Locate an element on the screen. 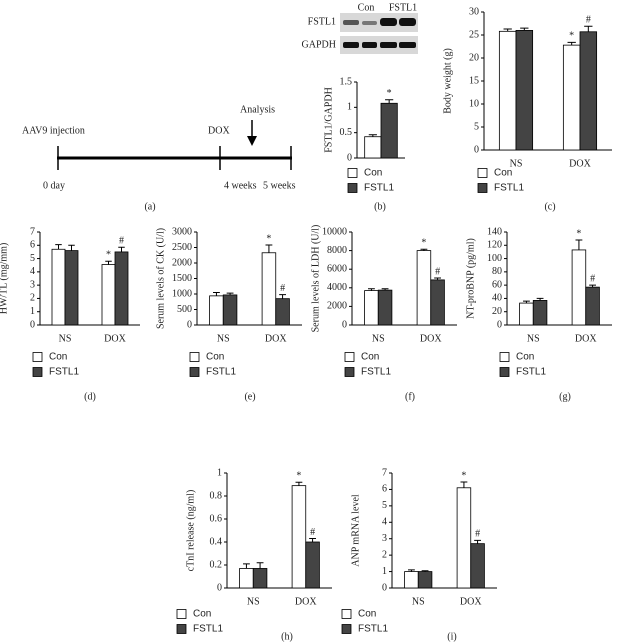 This screenshot has width=630, height=644. y-tick-label: 0.5 is located at coordinates (346, 132).